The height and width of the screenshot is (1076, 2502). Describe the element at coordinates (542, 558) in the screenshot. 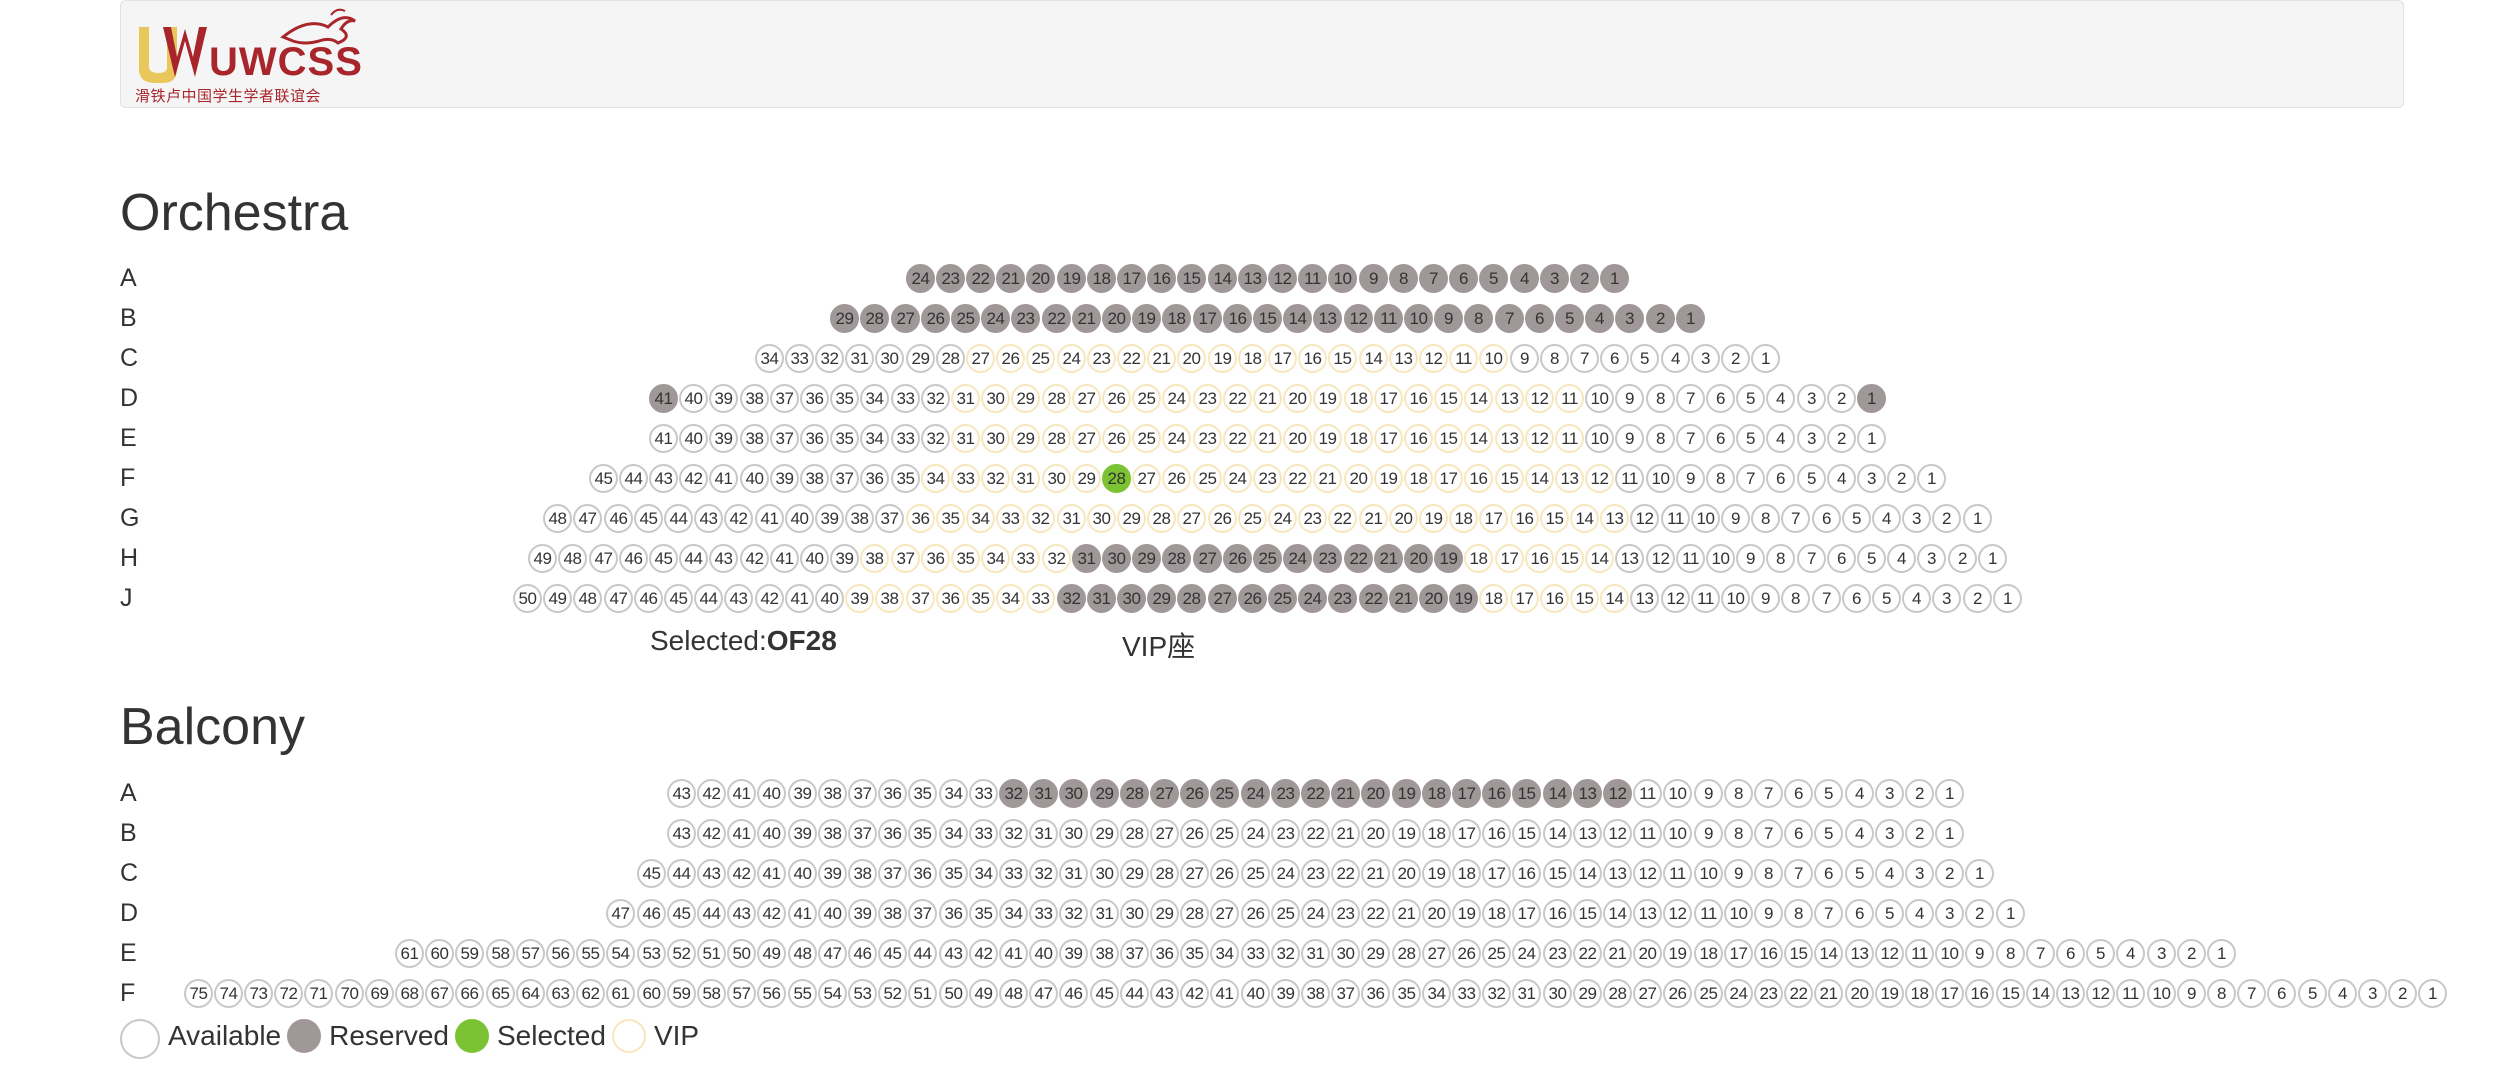

I see `orchestra-seat-h49: 49` at that location.